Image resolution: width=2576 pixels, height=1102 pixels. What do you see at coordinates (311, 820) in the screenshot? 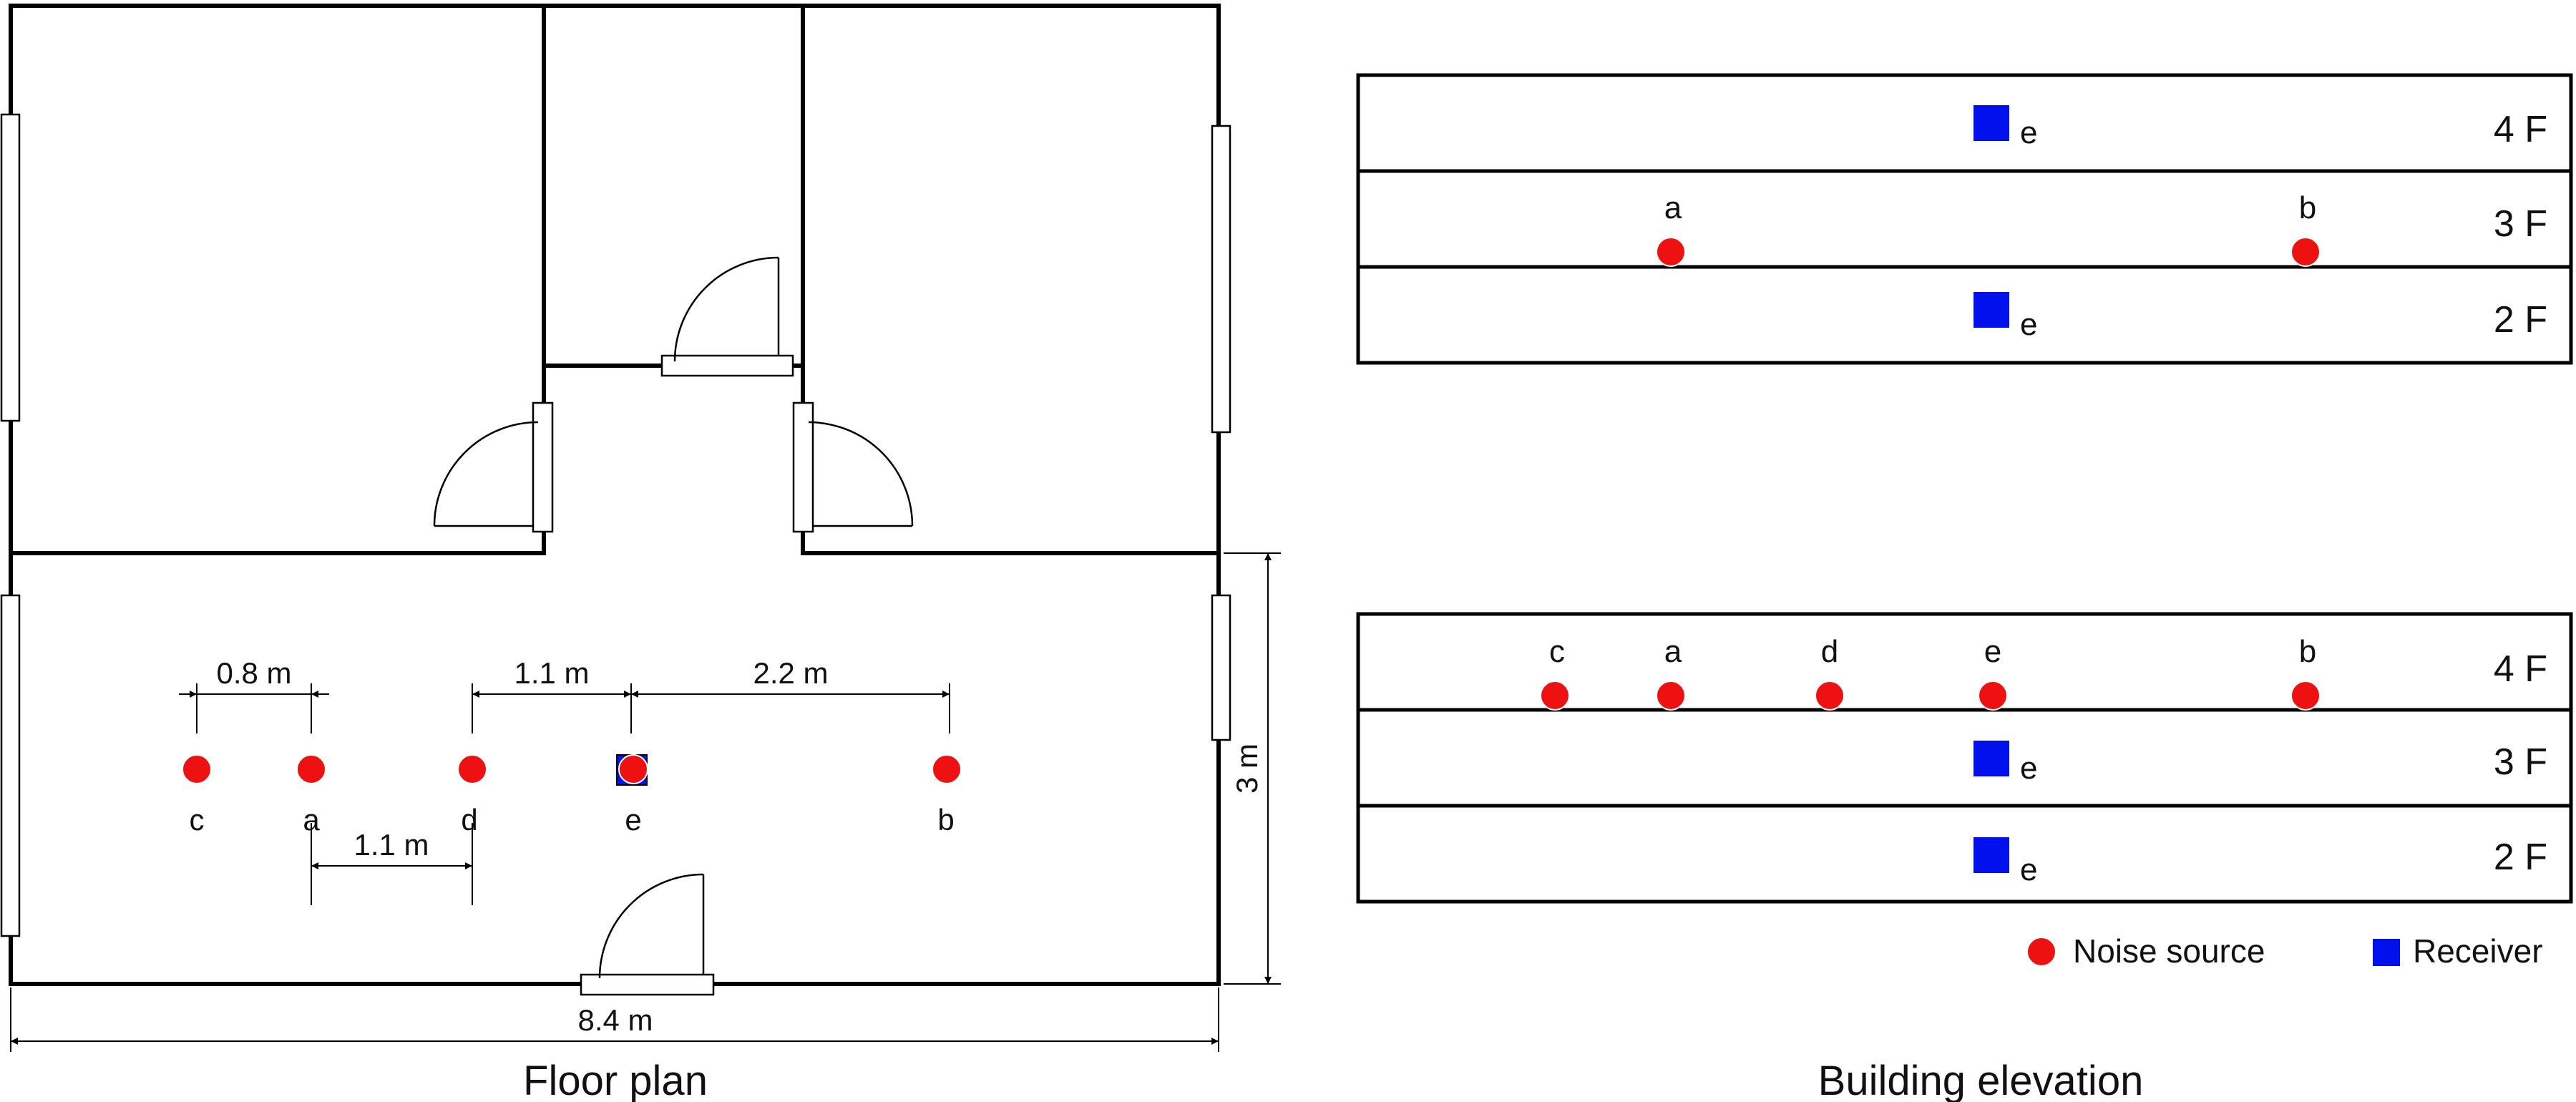
I see `source-label-a: a` at bounding box center [311, 820].